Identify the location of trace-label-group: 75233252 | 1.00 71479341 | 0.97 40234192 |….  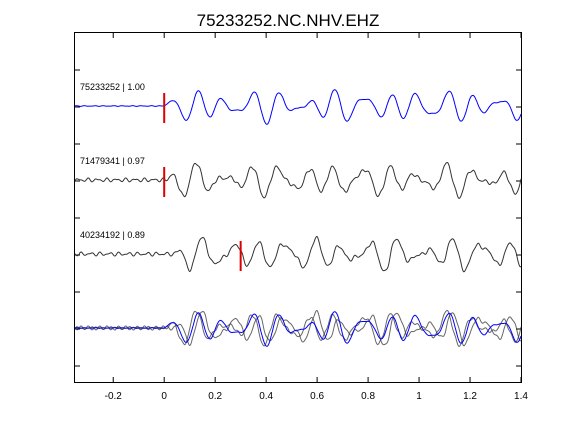
(112, 161).